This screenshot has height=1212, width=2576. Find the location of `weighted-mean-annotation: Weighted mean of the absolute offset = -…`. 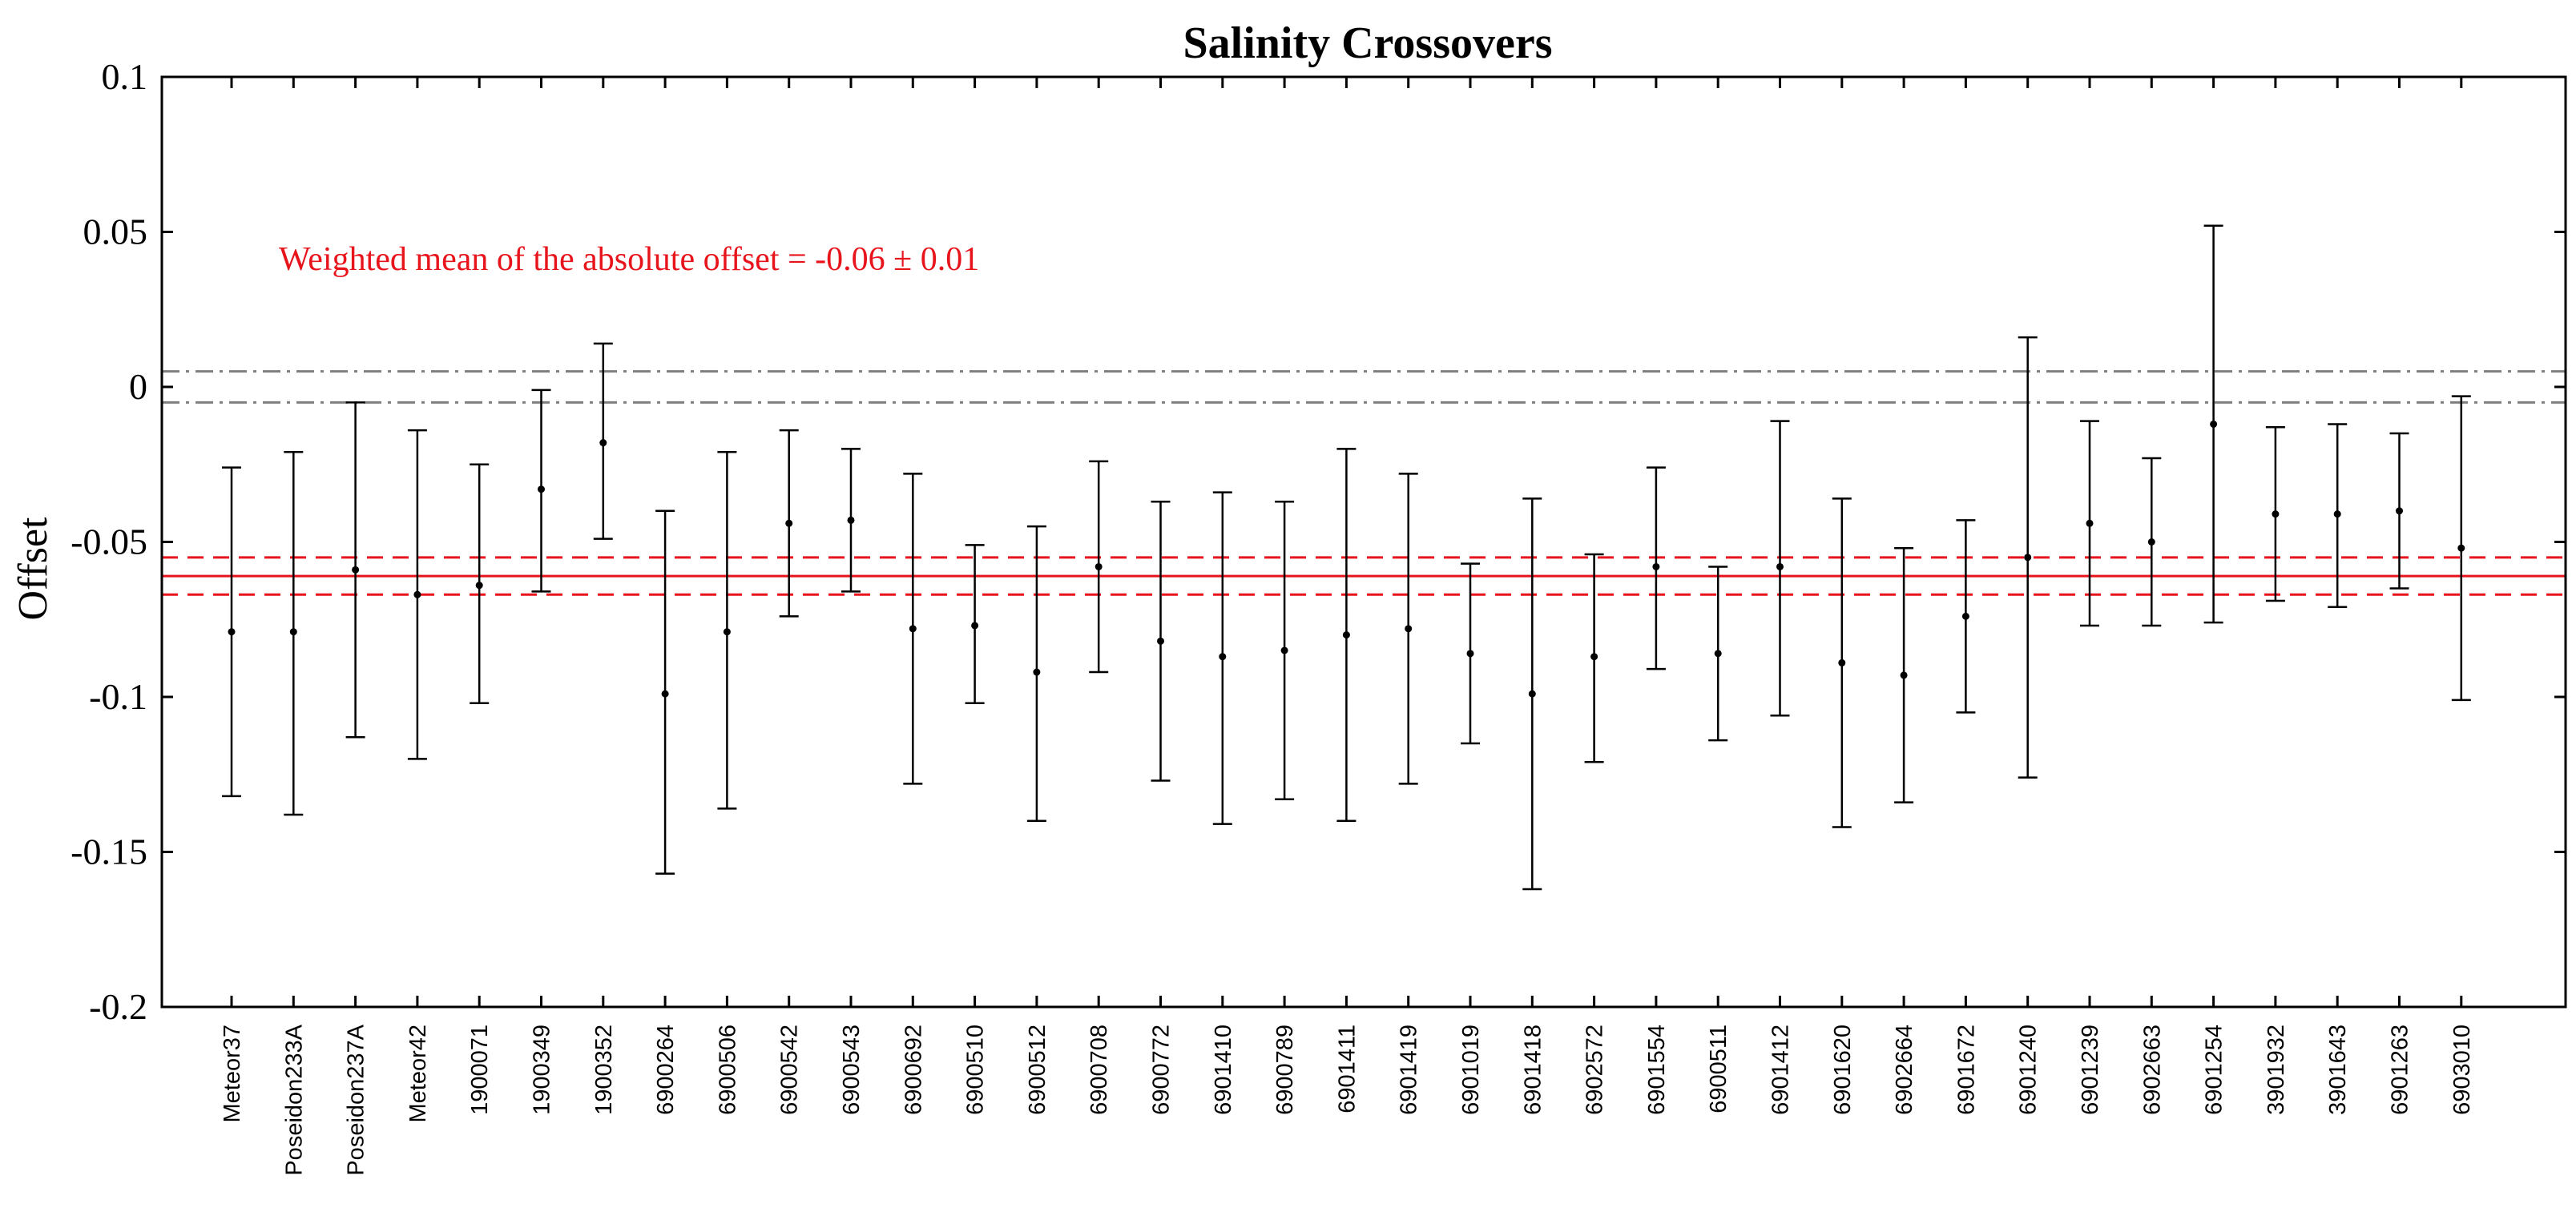

weighted-mean-annotation: Weighted mean of the absolute offset = -… is located at coordinates (629, 259).